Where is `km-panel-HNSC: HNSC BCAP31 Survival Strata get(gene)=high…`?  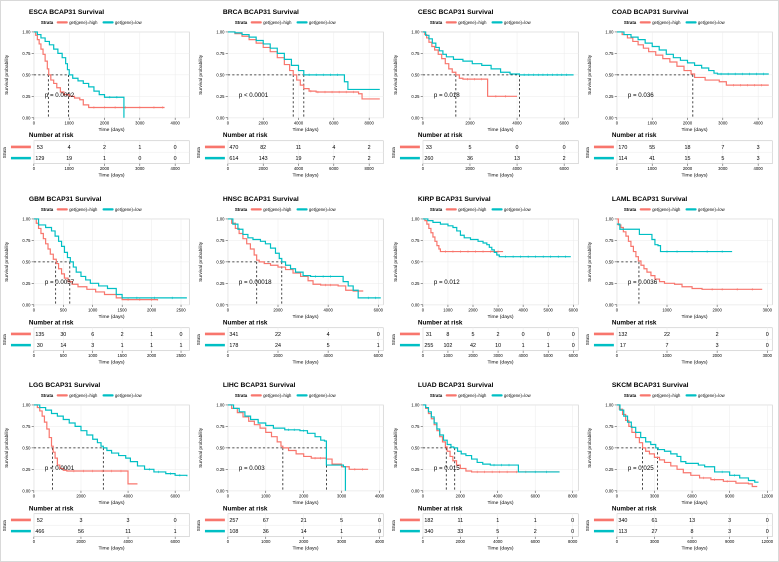
km-panel-HNSC: HNSC BCAP31 Survival Strata get(gene)=high… is located at coordinates (292, 281).